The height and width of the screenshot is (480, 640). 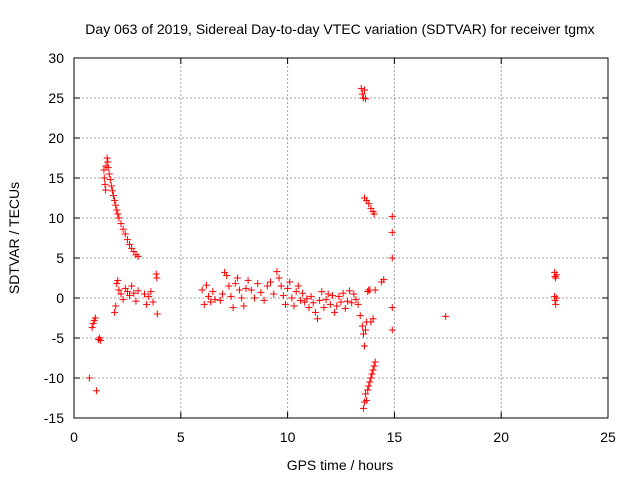 What do you see at coordinates (60, 298) in the screenshot?
I see `y-tick-label: 0` at bounding box center [60, 298].